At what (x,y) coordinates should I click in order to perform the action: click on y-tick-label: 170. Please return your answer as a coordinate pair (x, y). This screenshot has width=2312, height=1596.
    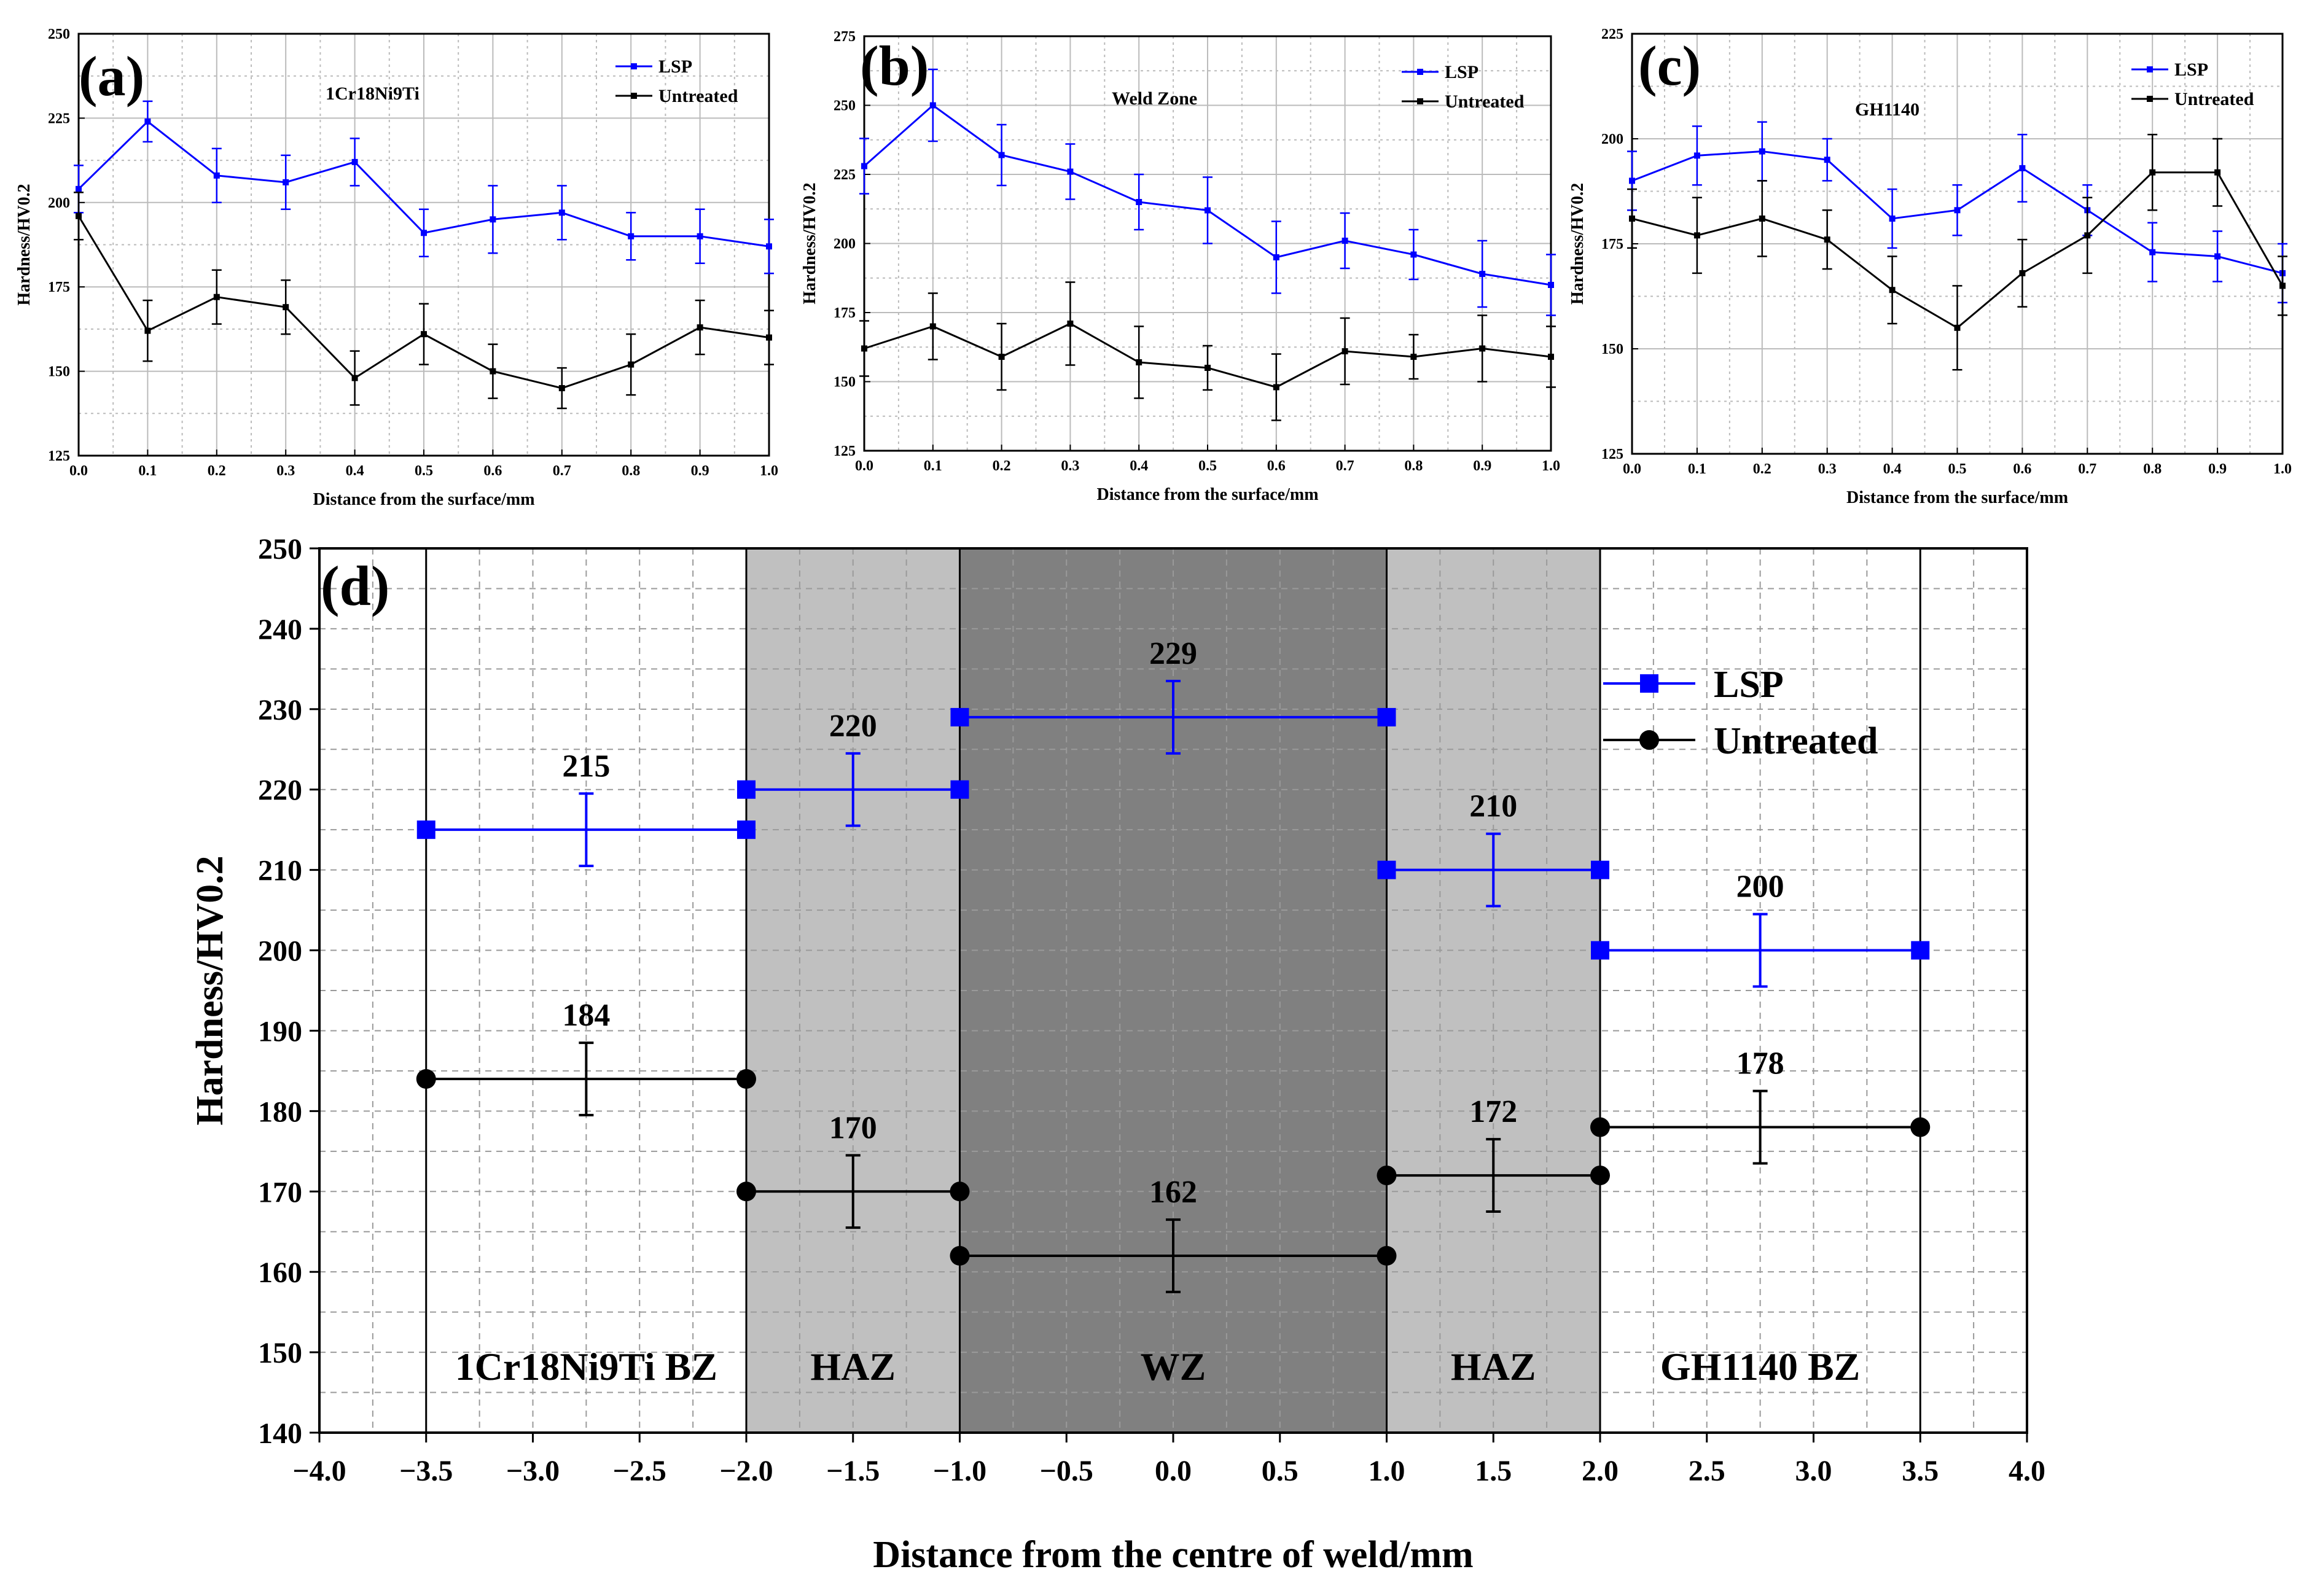
    Looking at the image, I should click on (280, 1192).